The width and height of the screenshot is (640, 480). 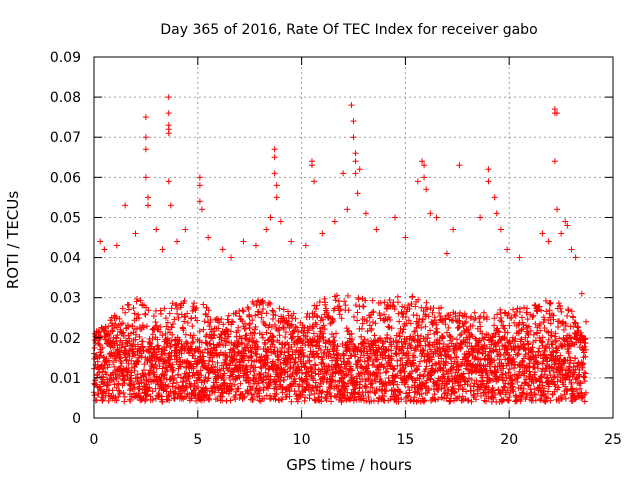 What do you see at coordinates (94, 440) in the screenshot?
I see `x-tick-label: 0` at bounding box center [94, 440].